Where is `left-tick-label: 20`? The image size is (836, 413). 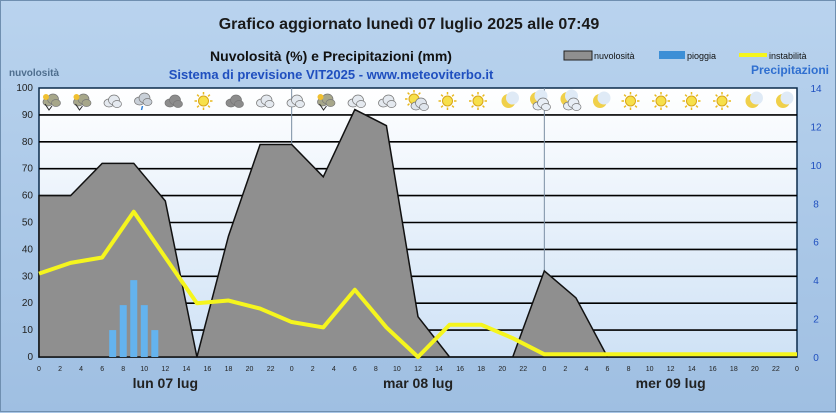 left-tick-label: 20 is located at coordinates (28, 303).